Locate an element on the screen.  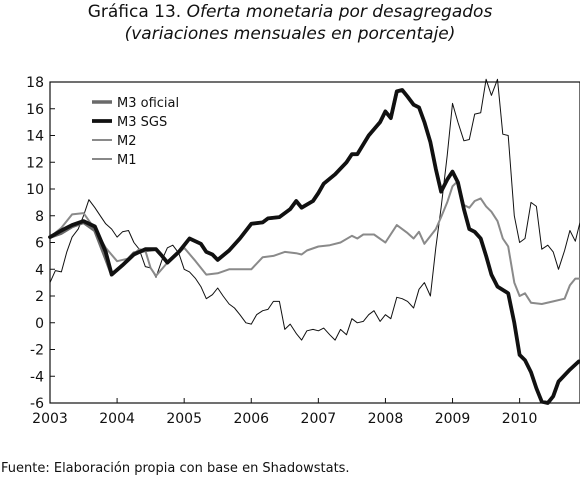
x-tick-label: 2005 is located at coordinates (184, 419).